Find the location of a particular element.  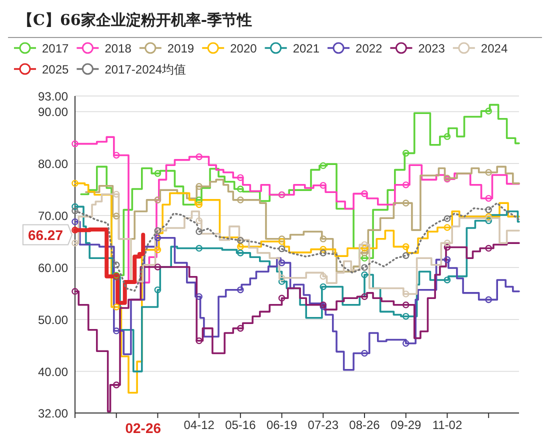

legend-item: 2025 is located at coordinates (41, 69).